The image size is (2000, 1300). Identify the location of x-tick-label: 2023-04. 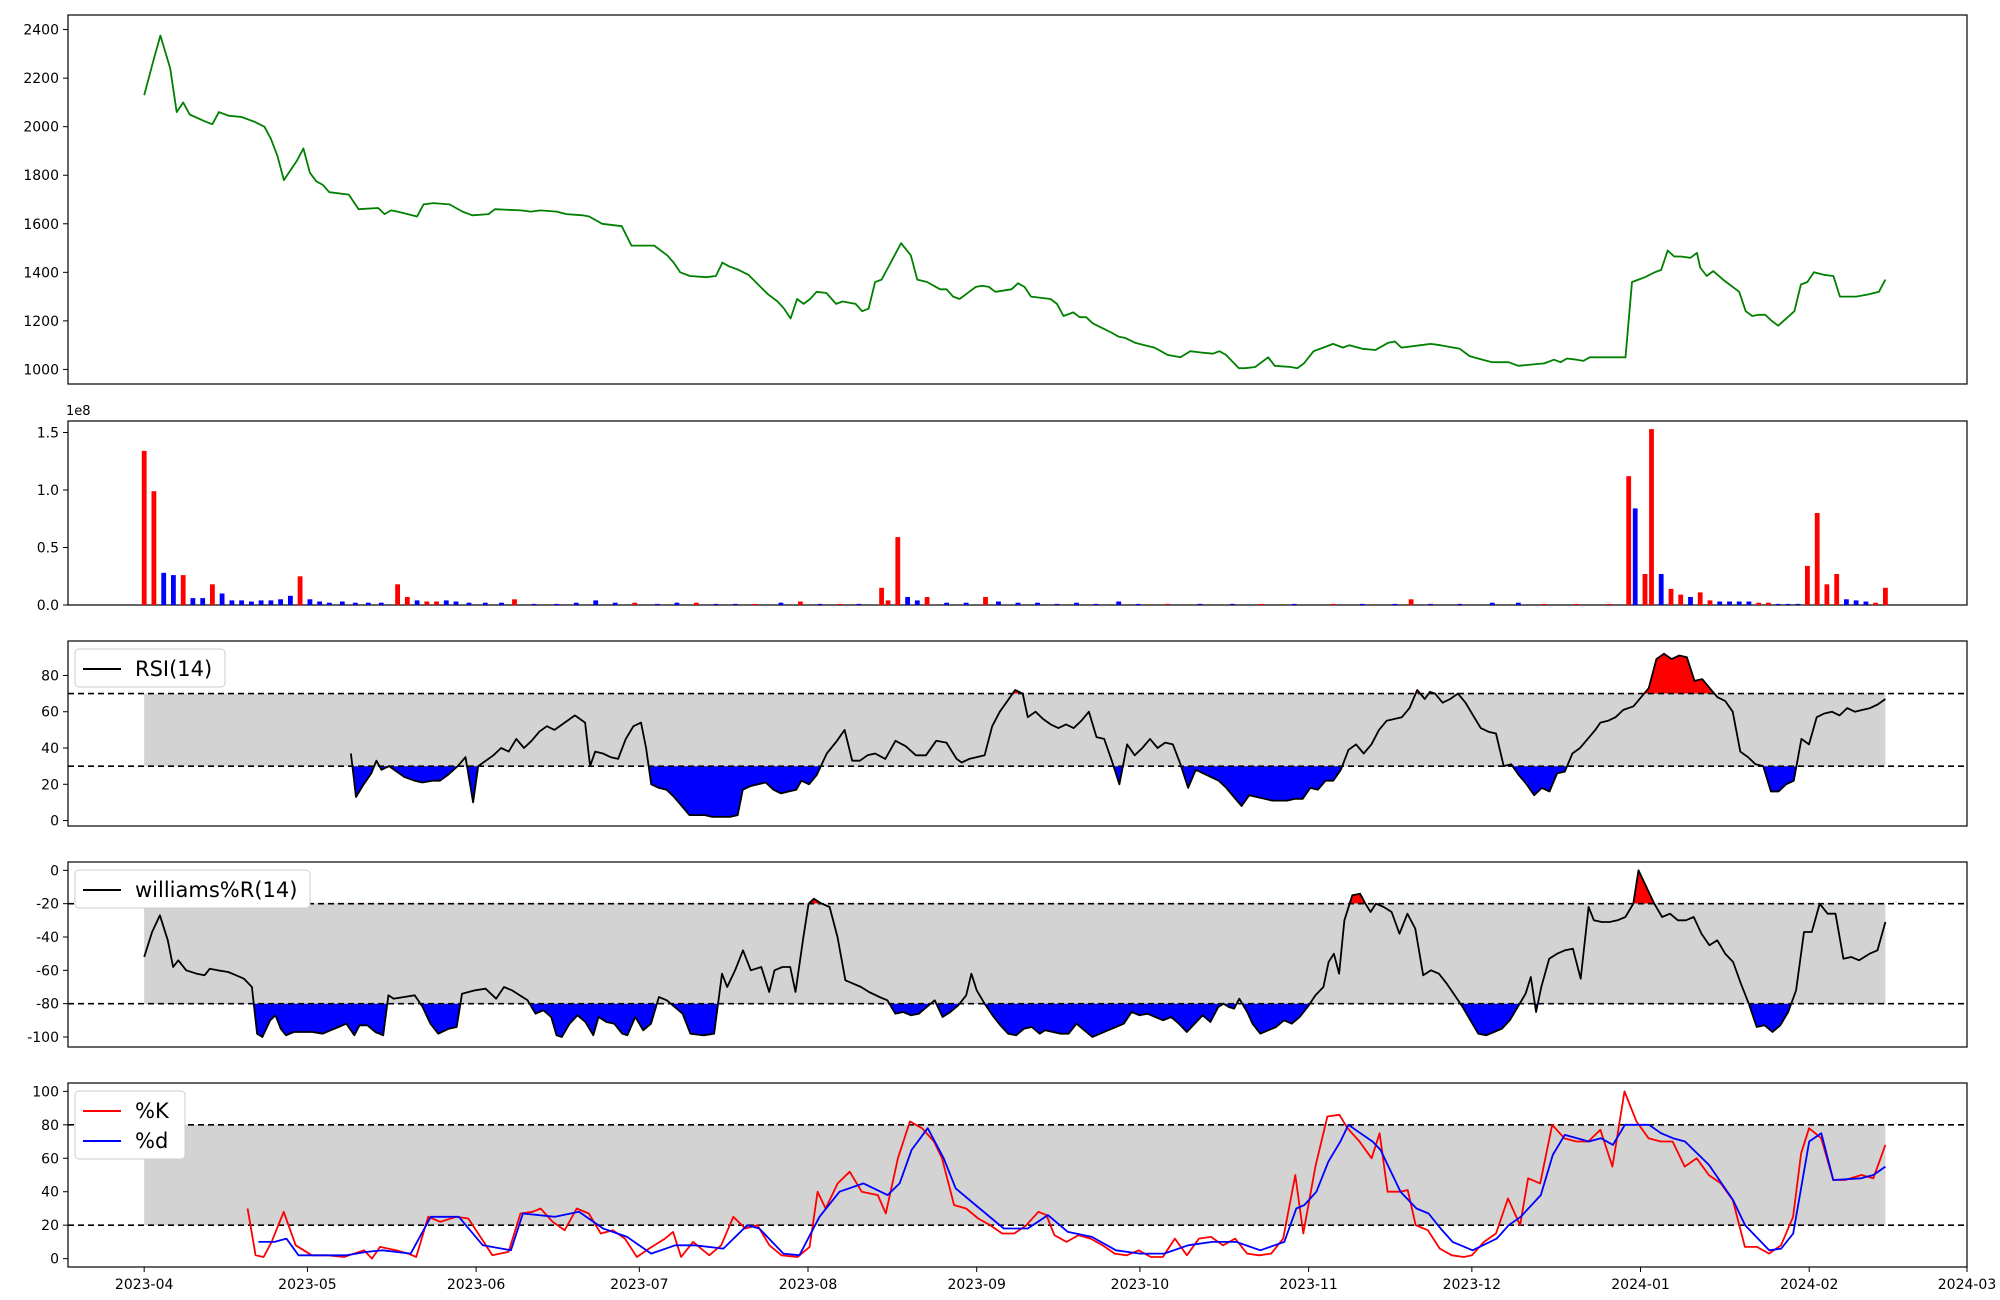
(144, 1285).